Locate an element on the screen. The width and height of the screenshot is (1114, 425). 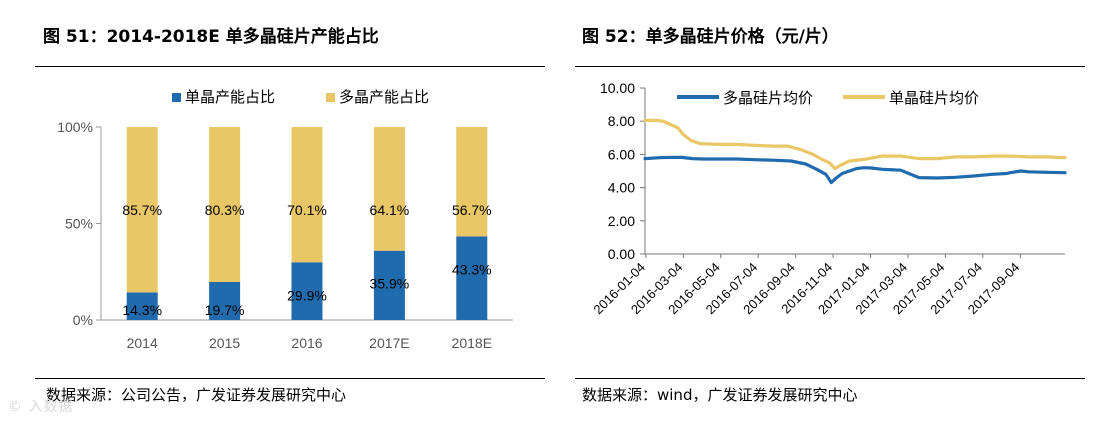
y-tick-label: 0% is located at coordinates (83, 320).